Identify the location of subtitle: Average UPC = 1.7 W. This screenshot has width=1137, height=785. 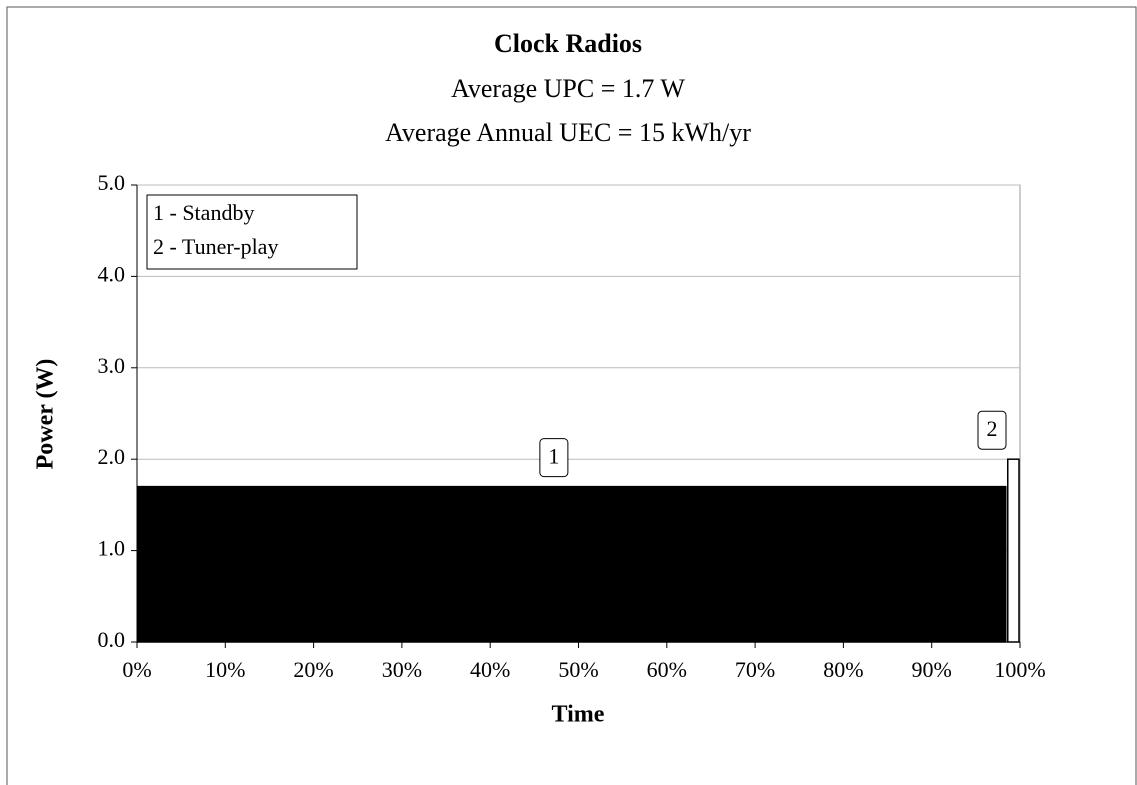
(568, 88).